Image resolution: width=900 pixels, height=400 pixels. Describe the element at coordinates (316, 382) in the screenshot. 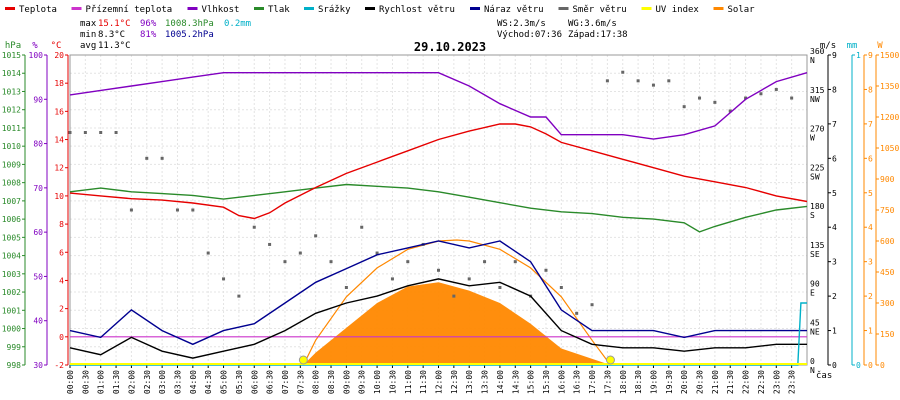

I see `time-tick-label: 08:00` at that location.